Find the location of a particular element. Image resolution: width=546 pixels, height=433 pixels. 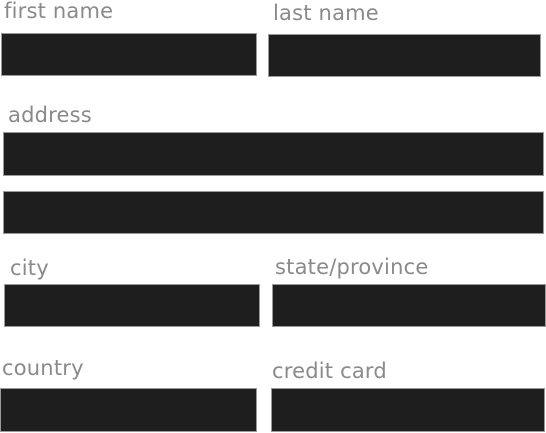

country-label: country is located at coordinates (43, 368).